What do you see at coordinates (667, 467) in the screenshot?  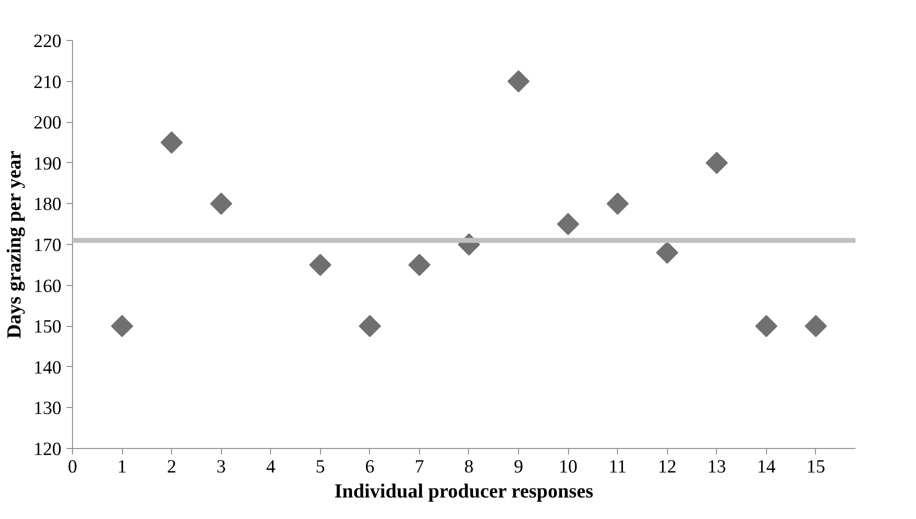 I see `x-tick-label: 12` at bounding box center [667, 467].